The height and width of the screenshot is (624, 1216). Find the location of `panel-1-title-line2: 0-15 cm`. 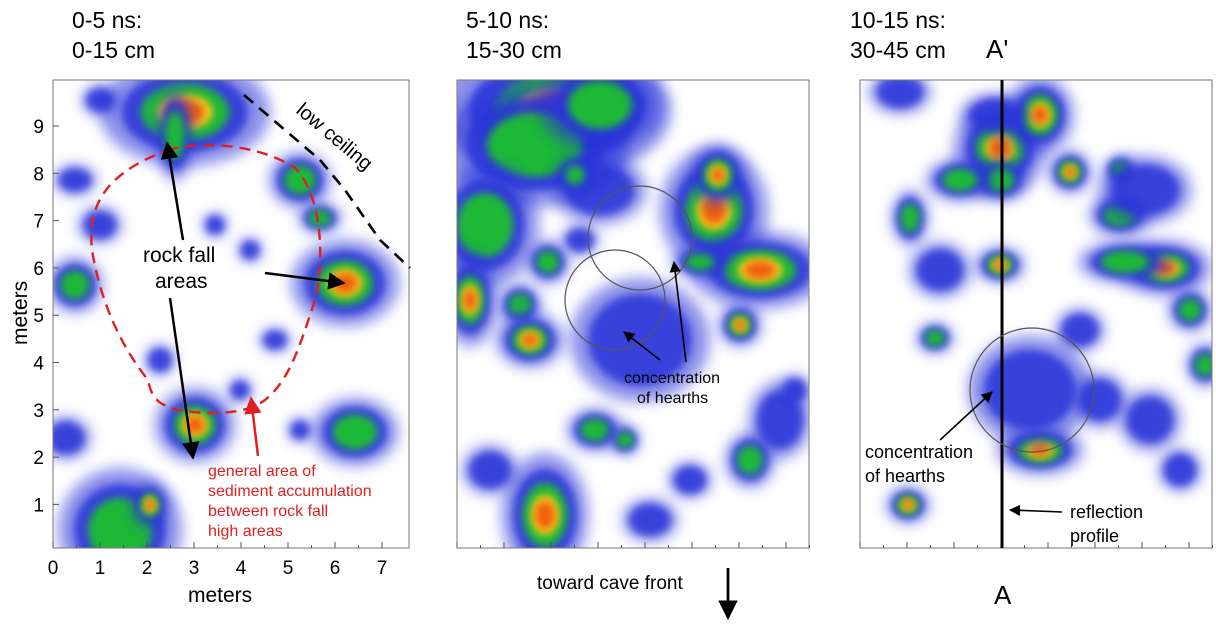

panel-1-title-line2: 0-15 cm is located at coordinates (113, 50).